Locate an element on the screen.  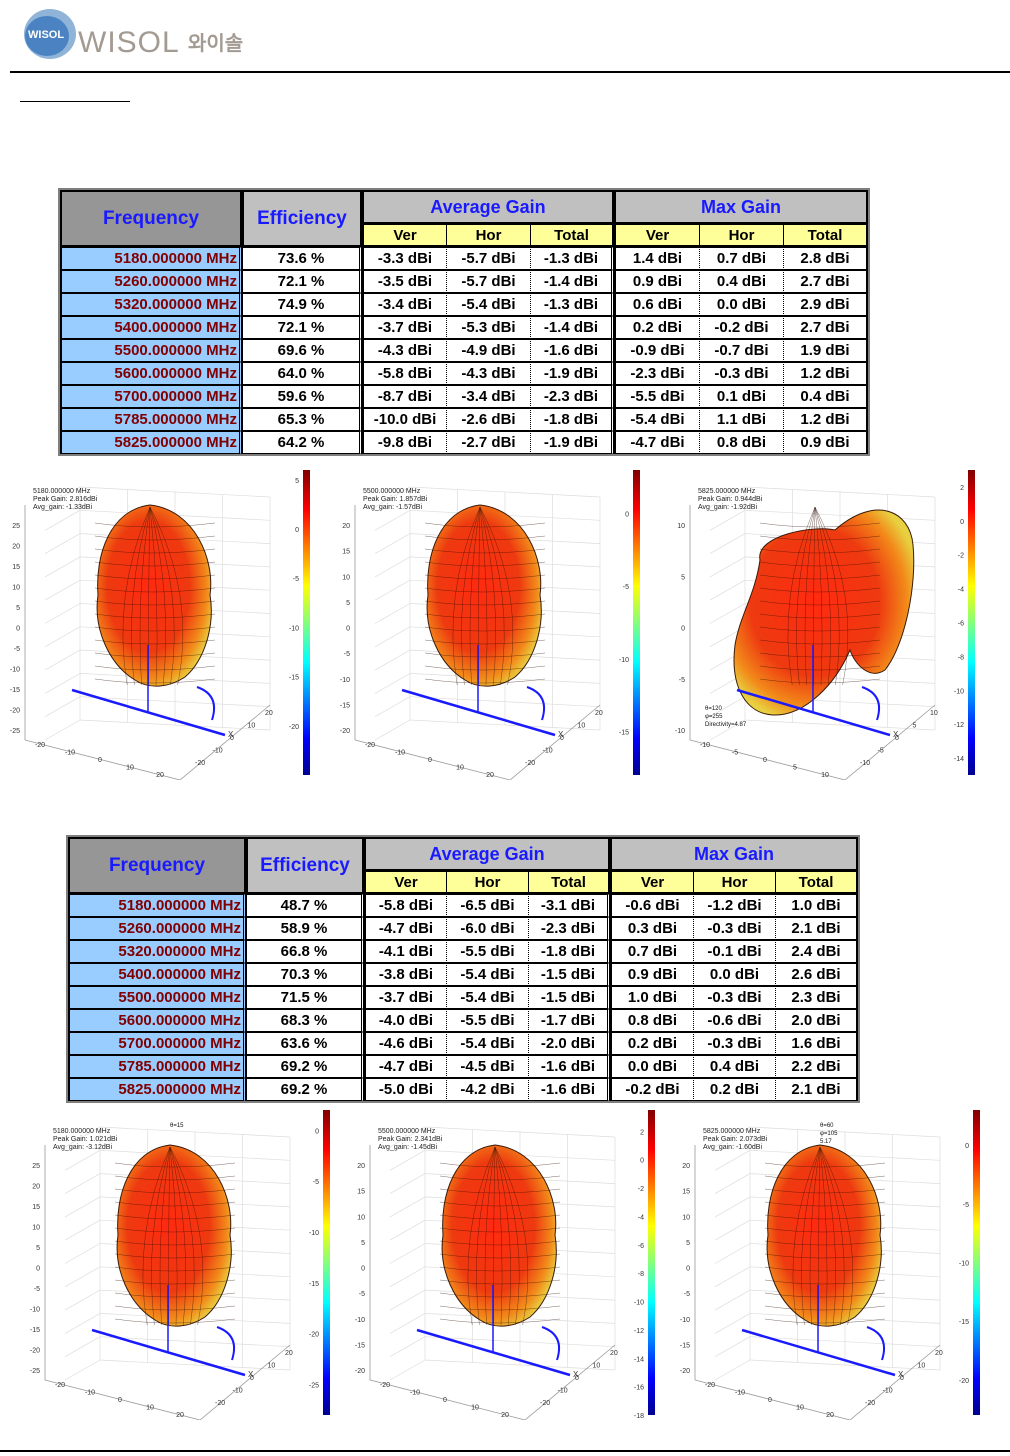
efficiency-cell: 72.1 % is located at coordinates (302, 281).